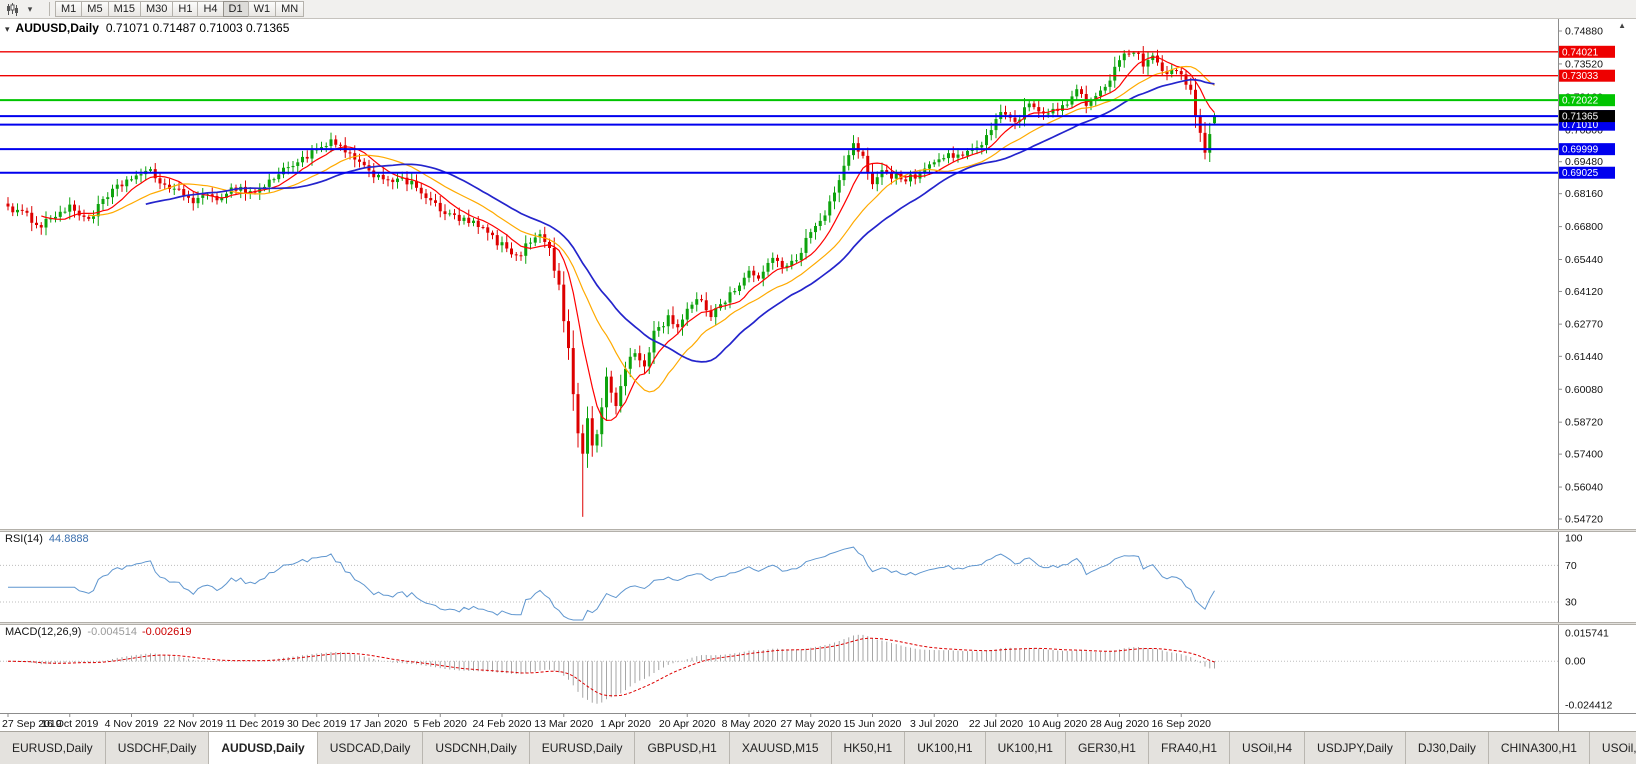 The width and height of the screenshot is (1636, 764). I want to click on timeframe-button-h1: H1, so click(185, 9).